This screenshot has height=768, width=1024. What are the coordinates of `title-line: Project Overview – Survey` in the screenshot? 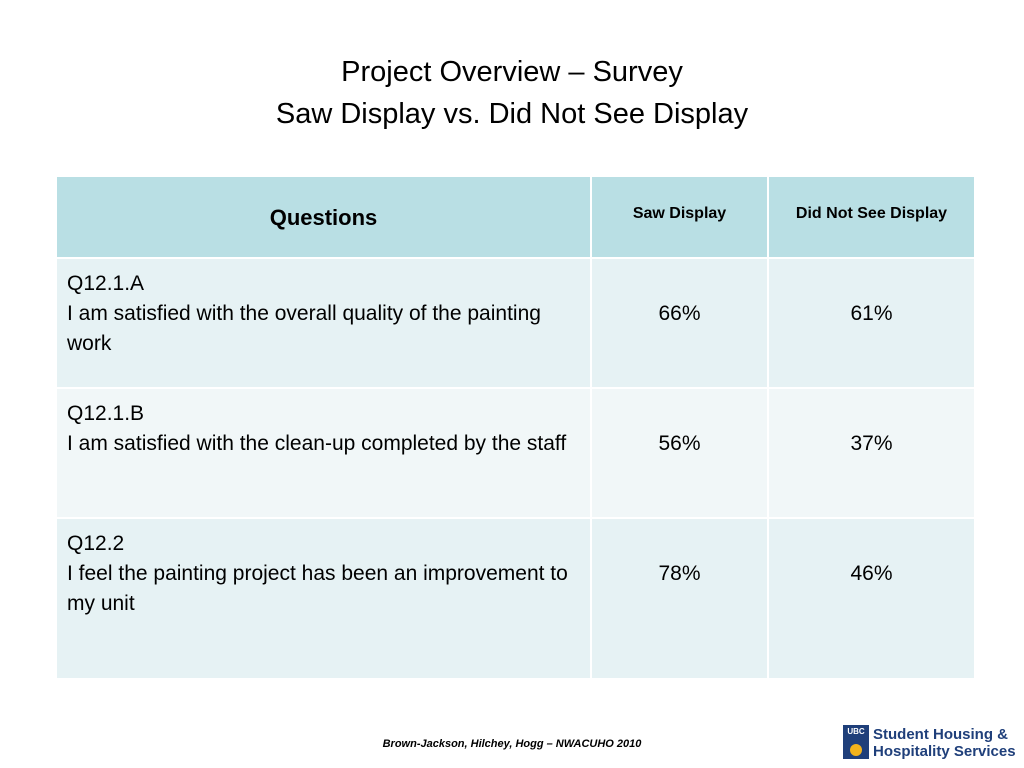 It's located at (512, 72).